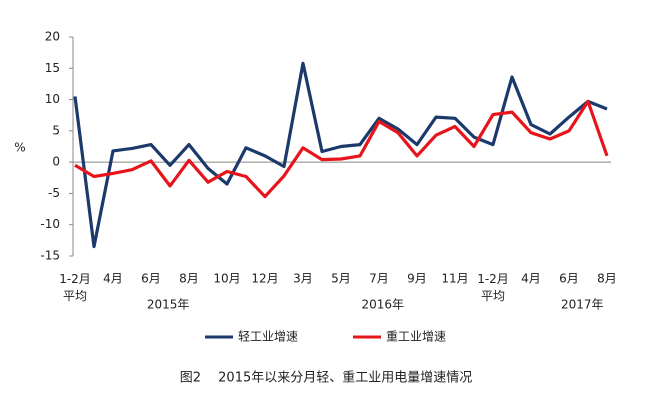 The width and height of the screenshot is (653, 401). I want to click on legend-label: 轻工业增速, so click(268, 337).